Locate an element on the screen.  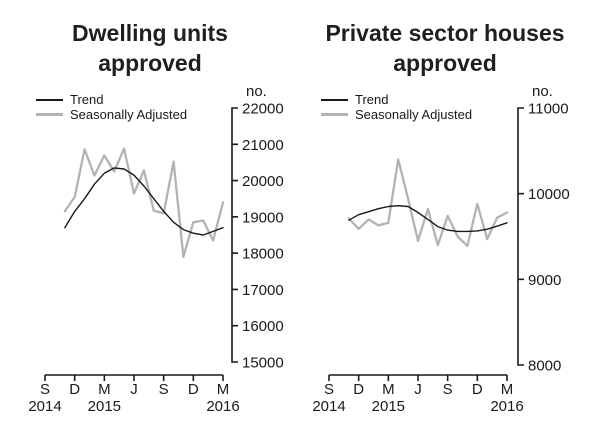
private-sector-houses-approved-series-line-trend is located at coordinates (428, 218).